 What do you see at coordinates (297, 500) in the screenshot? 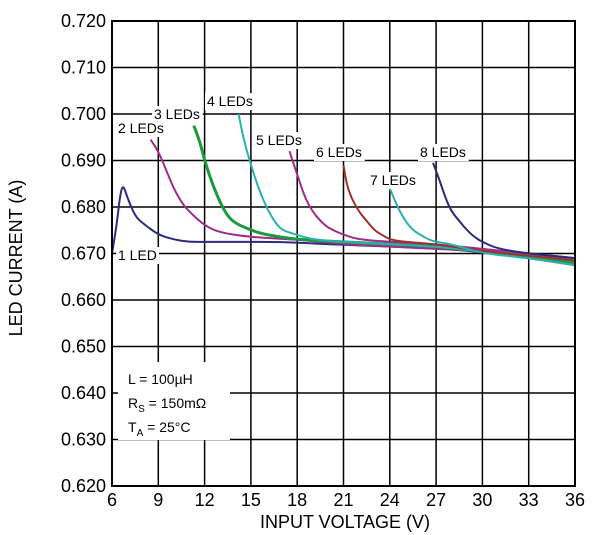
I see `x-tick-label: 18` at bounding box center [297, 500].